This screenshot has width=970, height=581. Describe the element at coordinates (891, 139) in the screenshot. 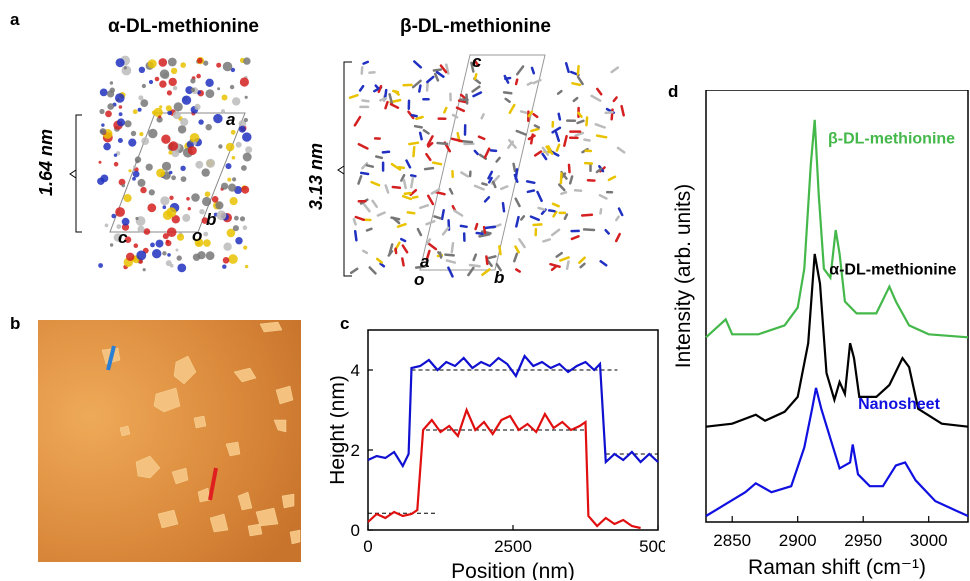

I see `series-label: β-DL-methionine` at that location.